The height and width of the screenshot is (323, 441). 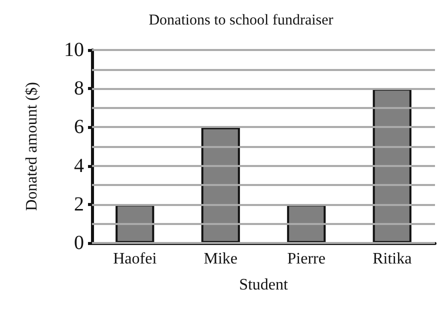 I want to click on x-tick-label: Mike, so click(x=221, y=259).